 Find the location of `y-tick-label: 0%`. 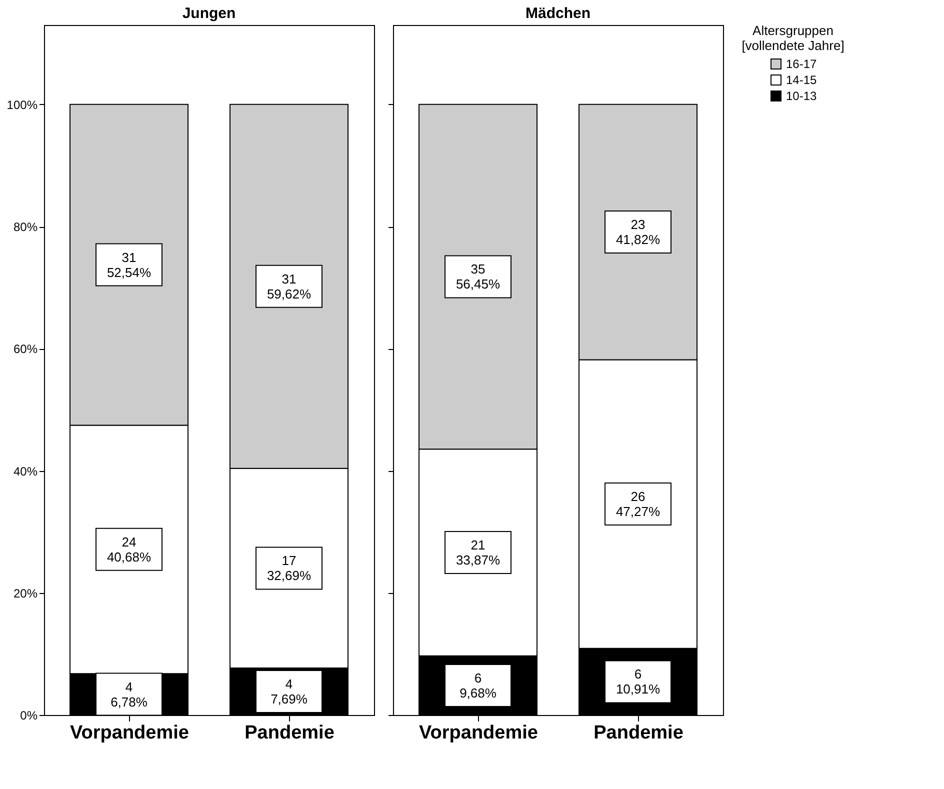

y-tick-label: 0% is located at coordinates (29, 715).